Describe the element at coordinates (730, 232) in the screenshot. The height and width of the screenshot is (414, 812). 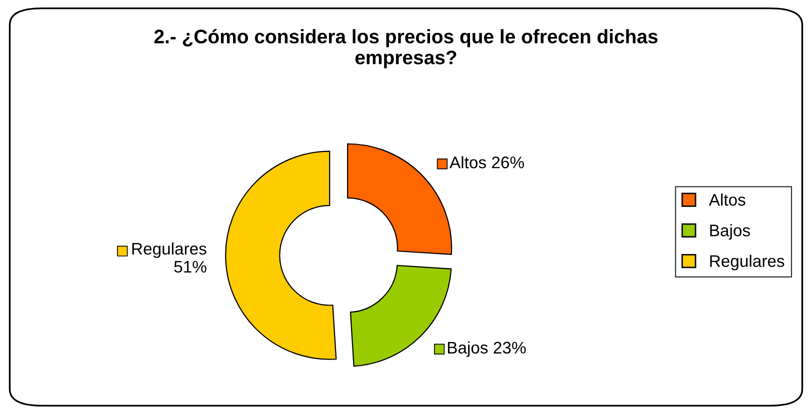
I see `legend-label: Bajos` at that location.